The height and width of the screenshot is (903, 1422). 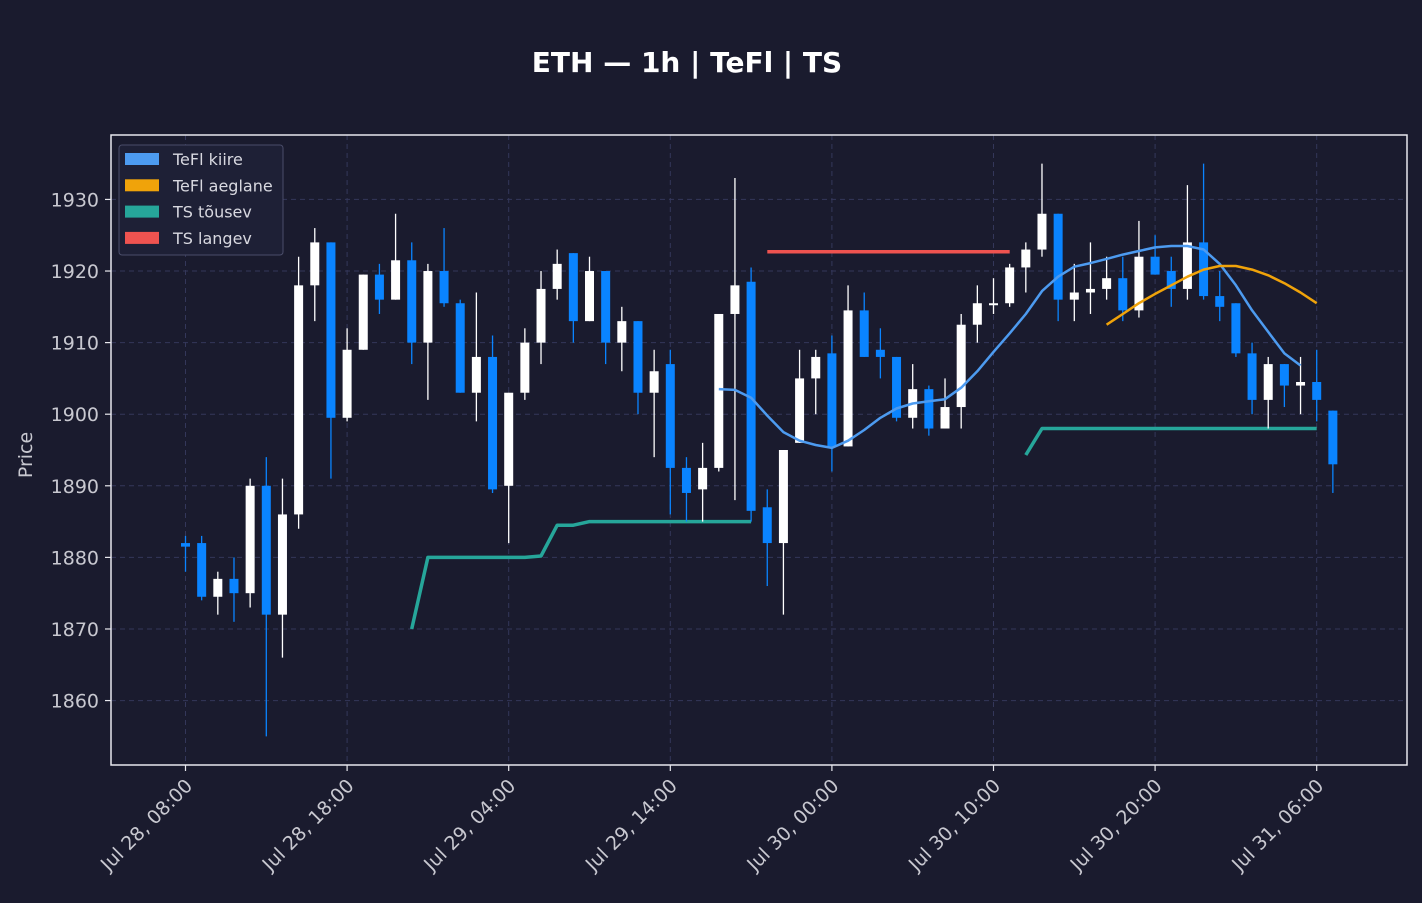 I want to click on y-tick-label: 1900, so click(x=75, y=415).